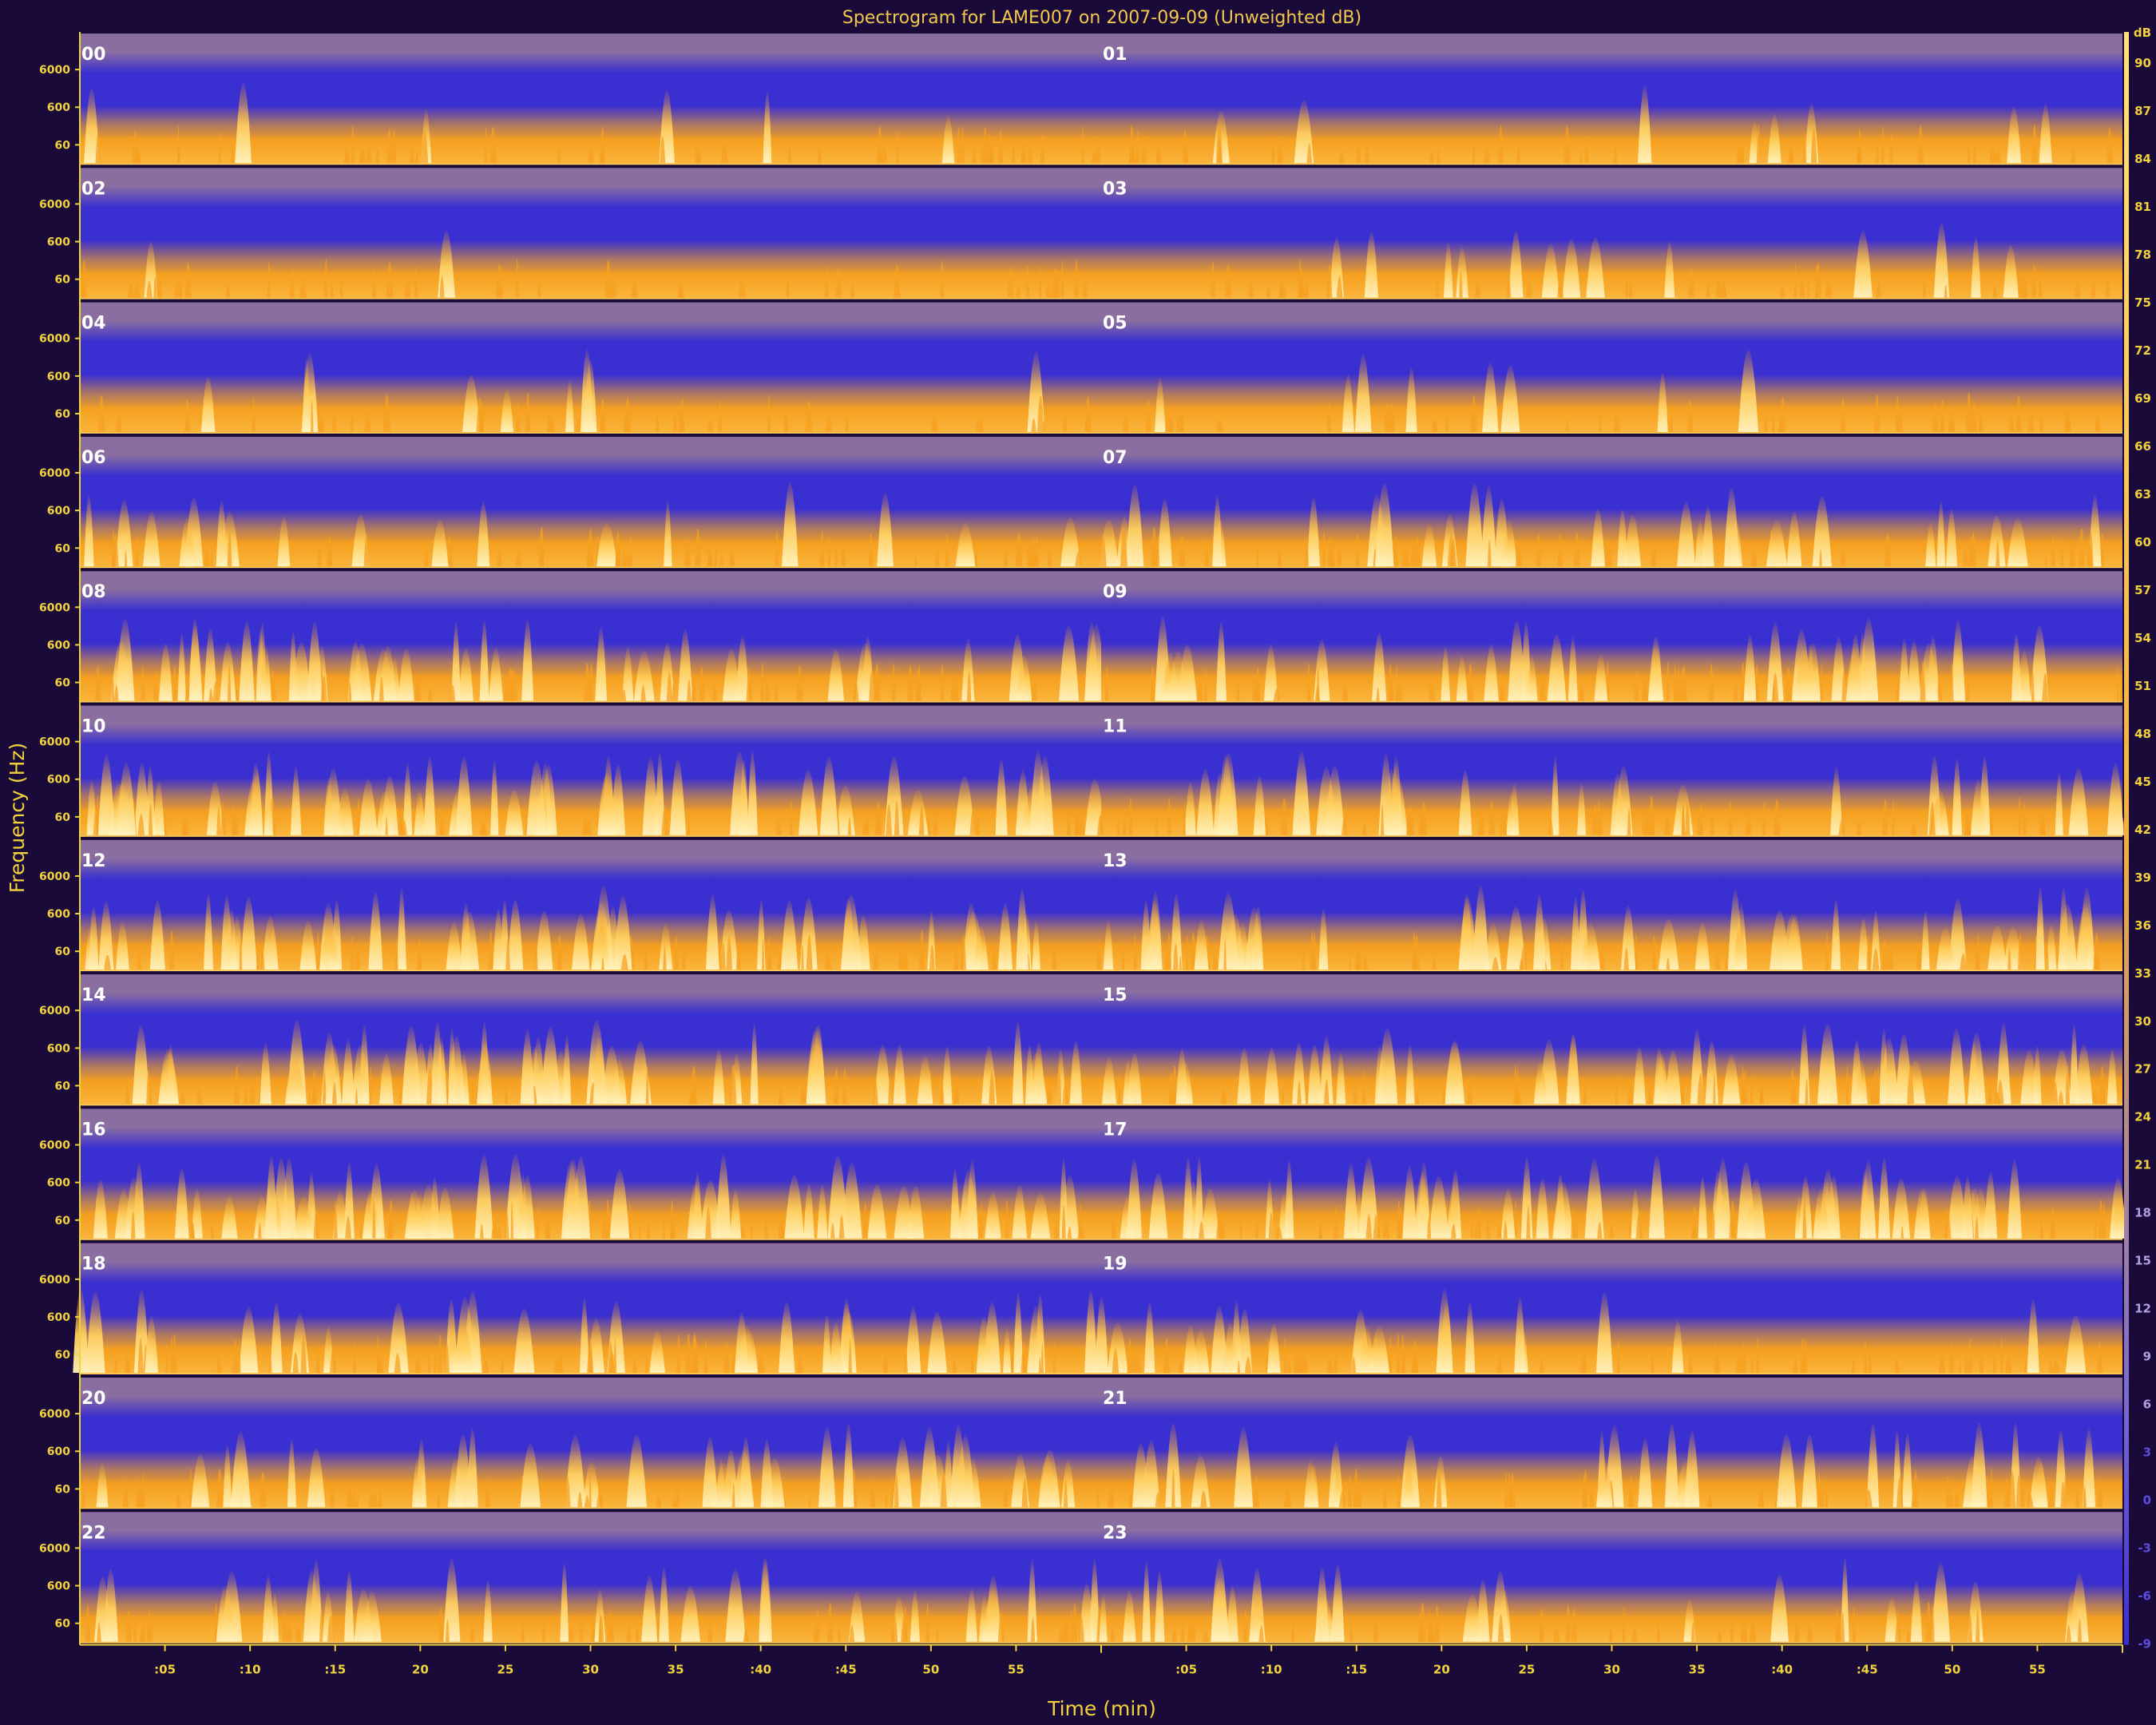  Describe the element at coordinates (54, 608) in the screenshot. I see `freq-tick-label: 6000` at that location.